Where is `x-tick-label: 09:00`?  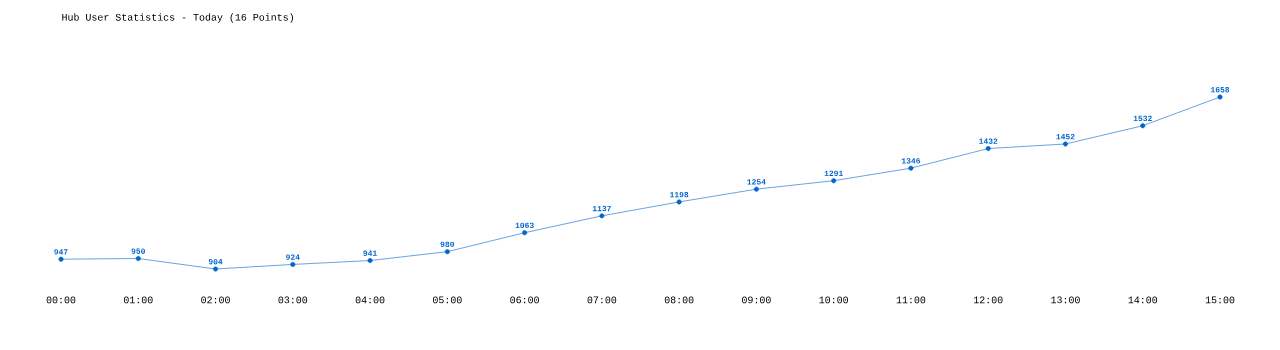
x-tick-label: 09:00 is located at coordinates (756, 300).